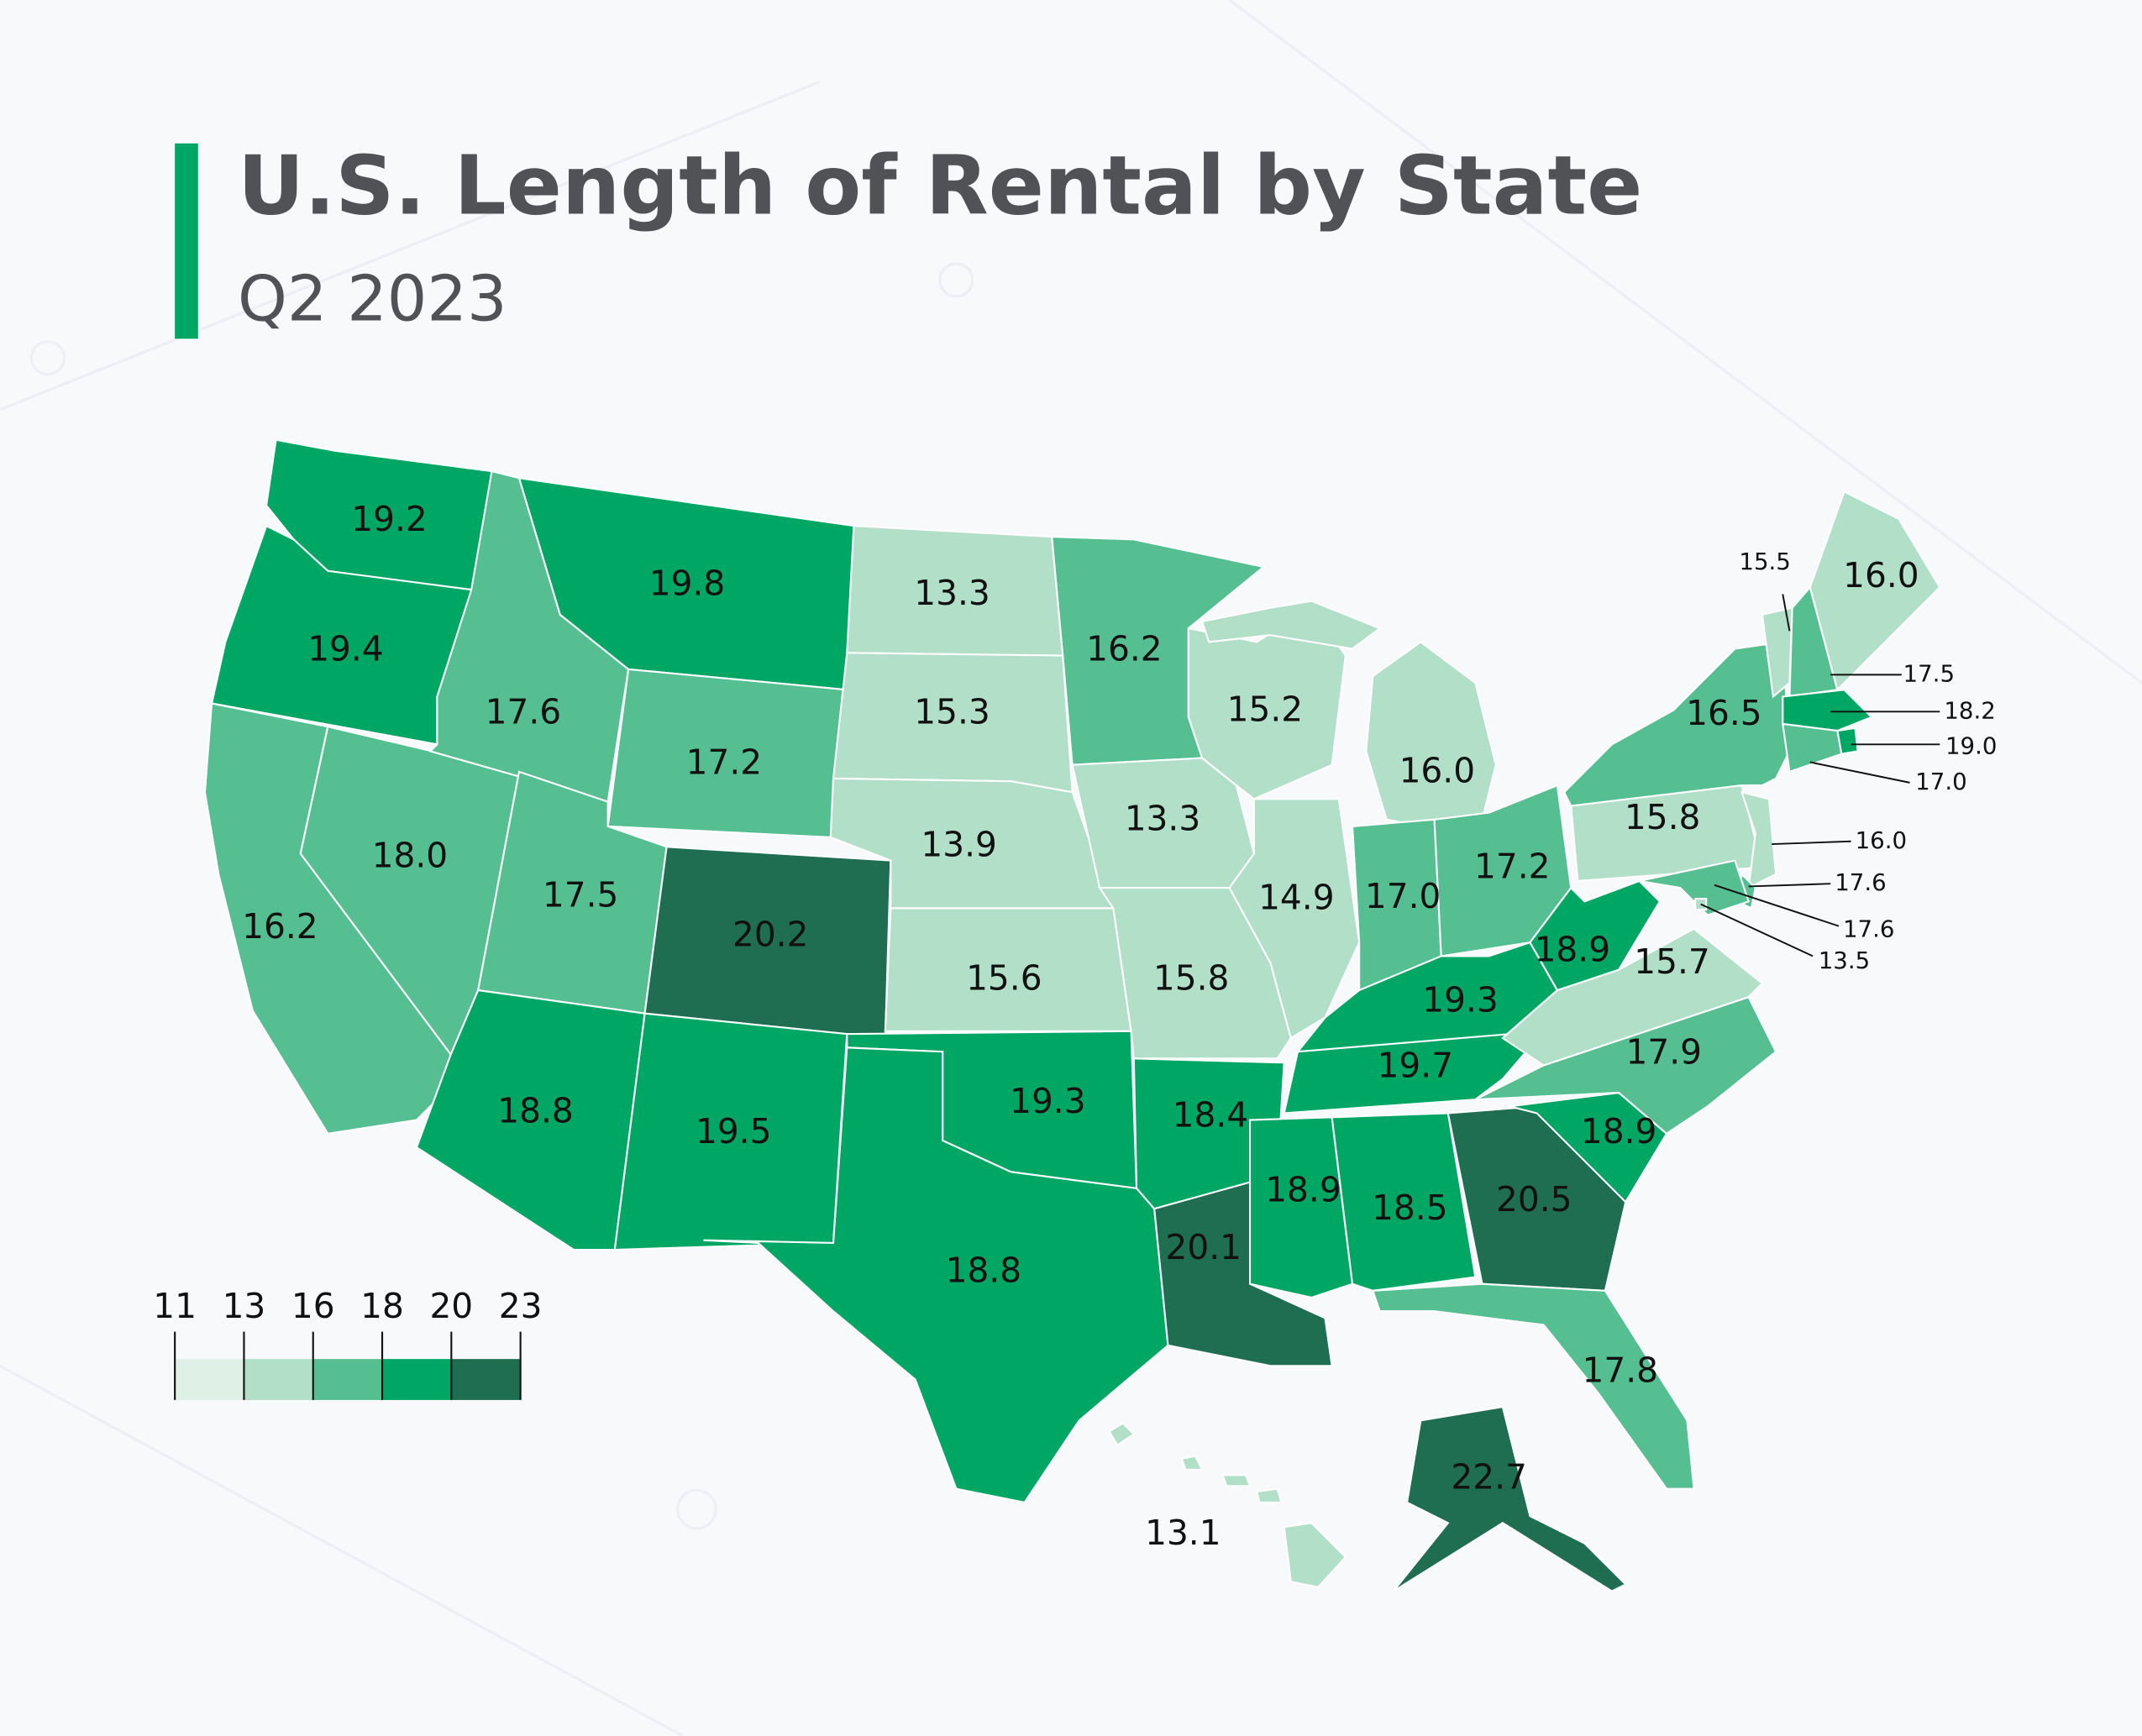 This screenshot has height=1736, width=2142. What do you see at coordinates (940, 186) in the screenshot?
I see `title: U.S. Length of Rental by State` at bounding box center [940, 186].